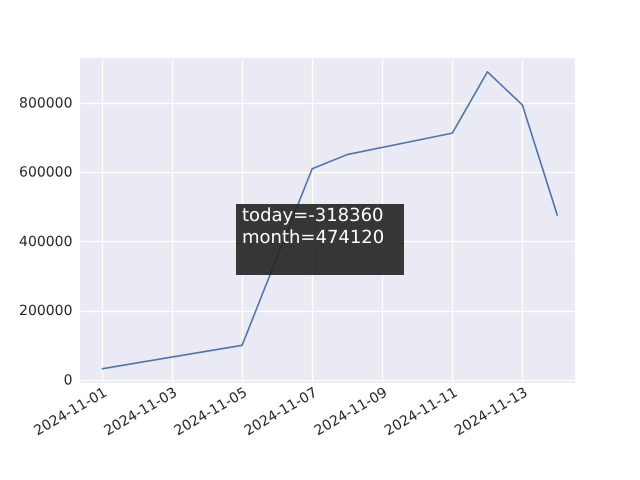  Describe the element at coordinates (45, 311) in the screenshot. I see `y-tick-label: 200000` at that location.